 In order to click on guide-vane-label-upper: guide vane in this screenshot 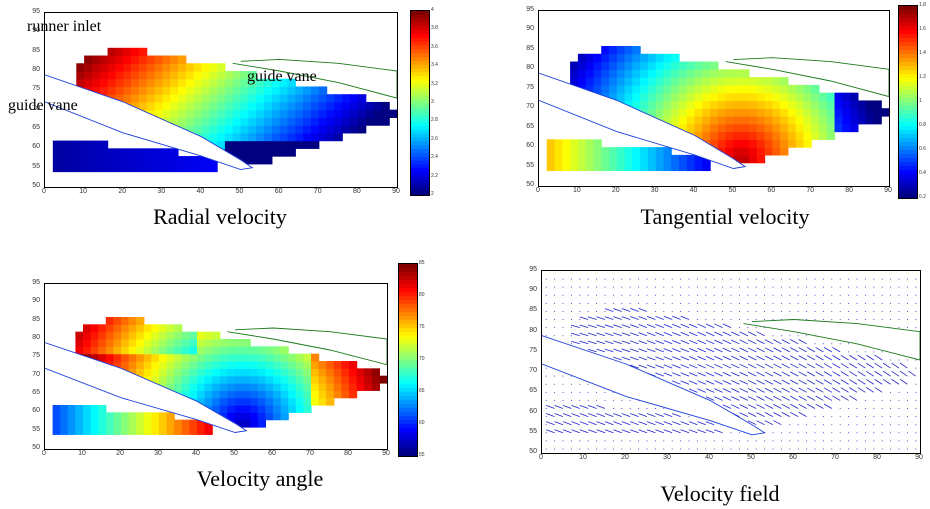, I will do `click(282, 76)`.